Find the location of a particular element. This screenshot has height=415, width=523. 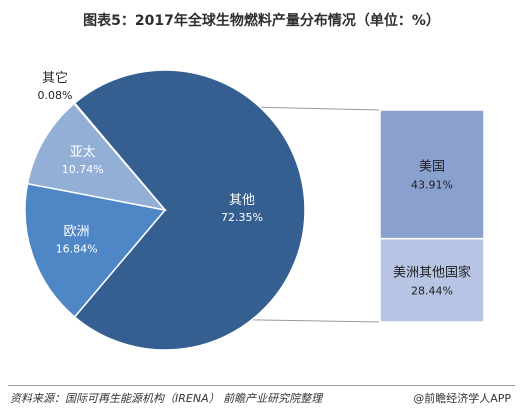

slice-label-1: 欧洲 is located at coordinates (77, 231).